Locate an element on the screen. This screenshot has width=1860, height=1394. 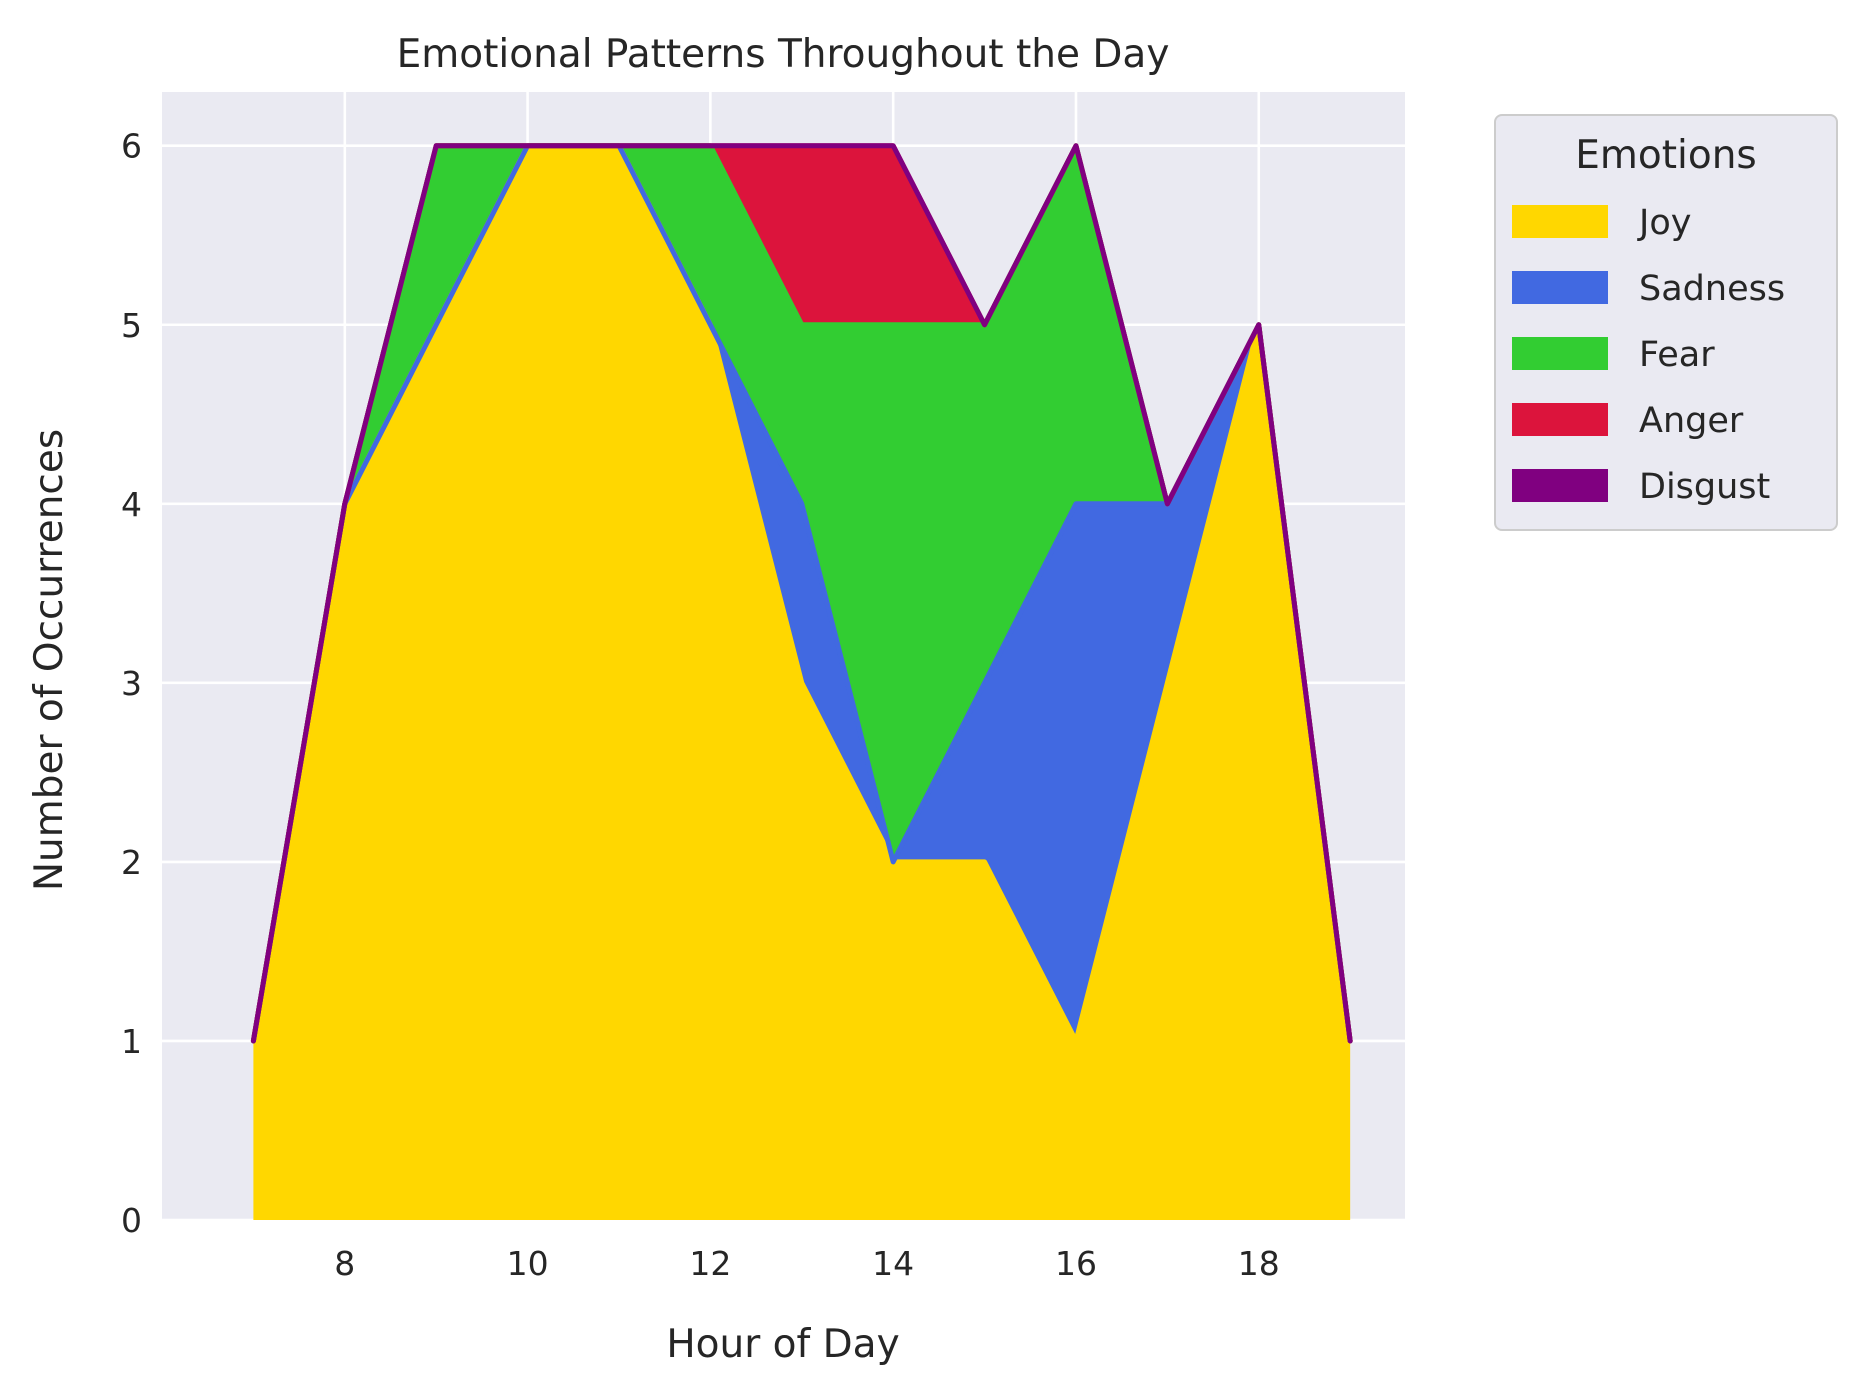
y-axis-label: Number of Occurrences is located at coordinates (49, 660).